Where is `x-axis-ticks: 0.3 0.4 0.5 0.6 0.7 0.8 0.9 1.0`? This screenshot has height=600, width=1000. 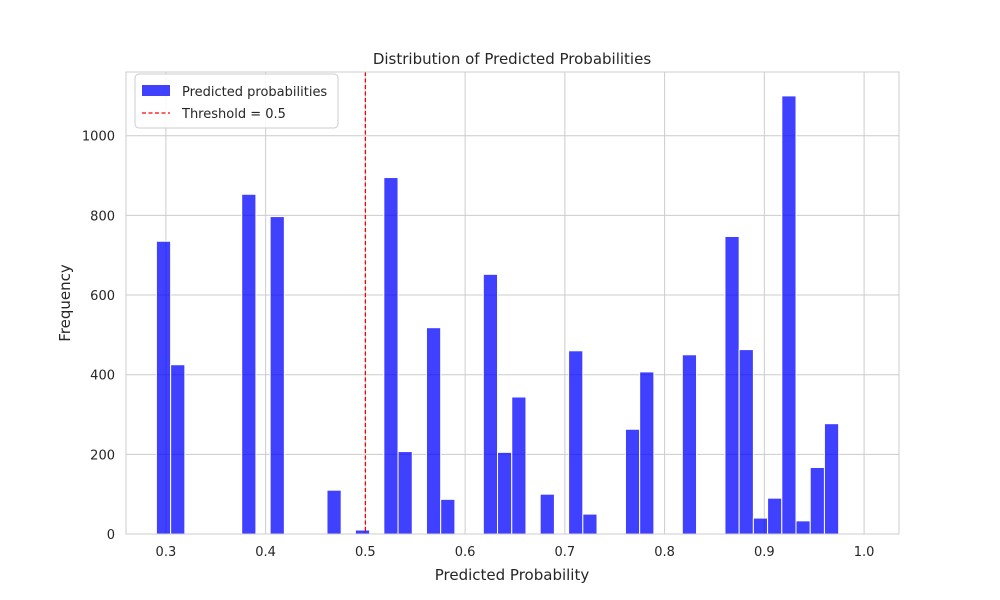
x-axis-ticks: 0.3 0.4 0.5 0.6 0.7 0.8 0.9 1.0 is located at coordinates (515, 552).